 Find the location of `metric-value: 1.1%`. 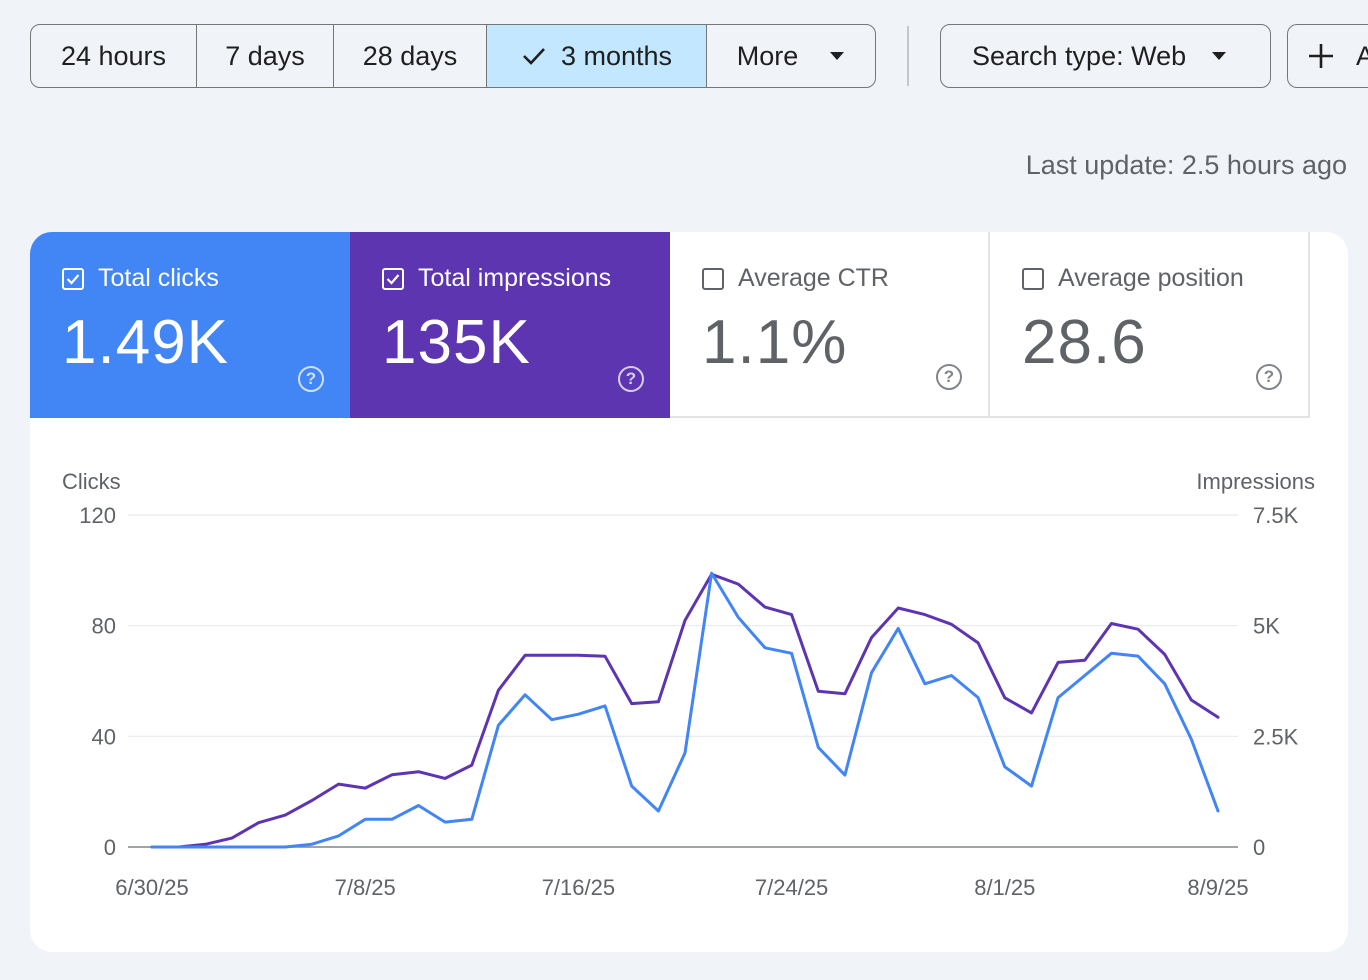

metric-value: 1.1% is located at coordinates (775, 342).